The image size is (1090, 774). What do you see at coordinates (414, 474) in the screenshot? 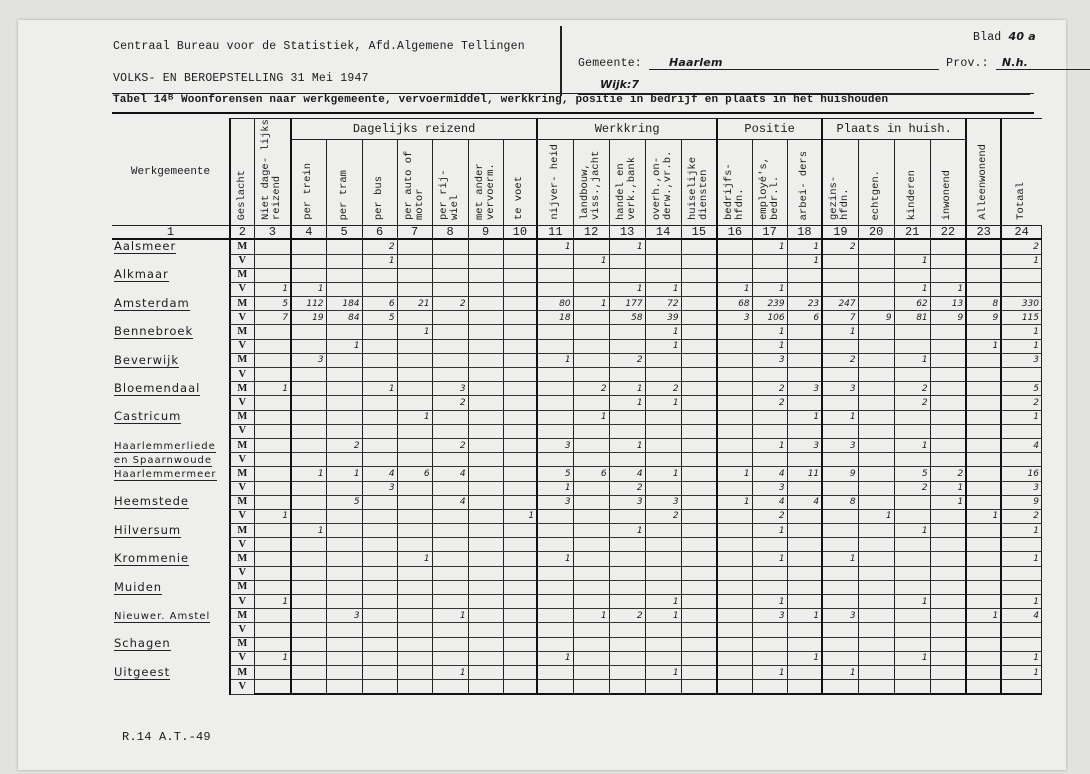
I see `cell-col-7: 6` at bounding box center [414, 474].